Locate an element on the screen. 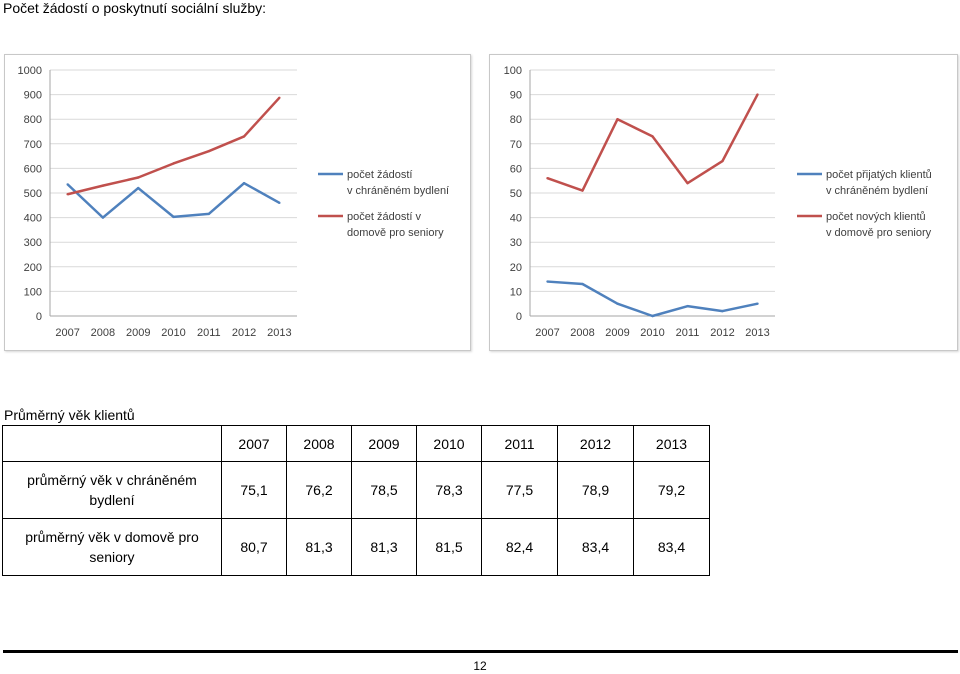 This screenshot has height=674, width=960. table-cell: 79,2 is located at coordinates (671, 490).